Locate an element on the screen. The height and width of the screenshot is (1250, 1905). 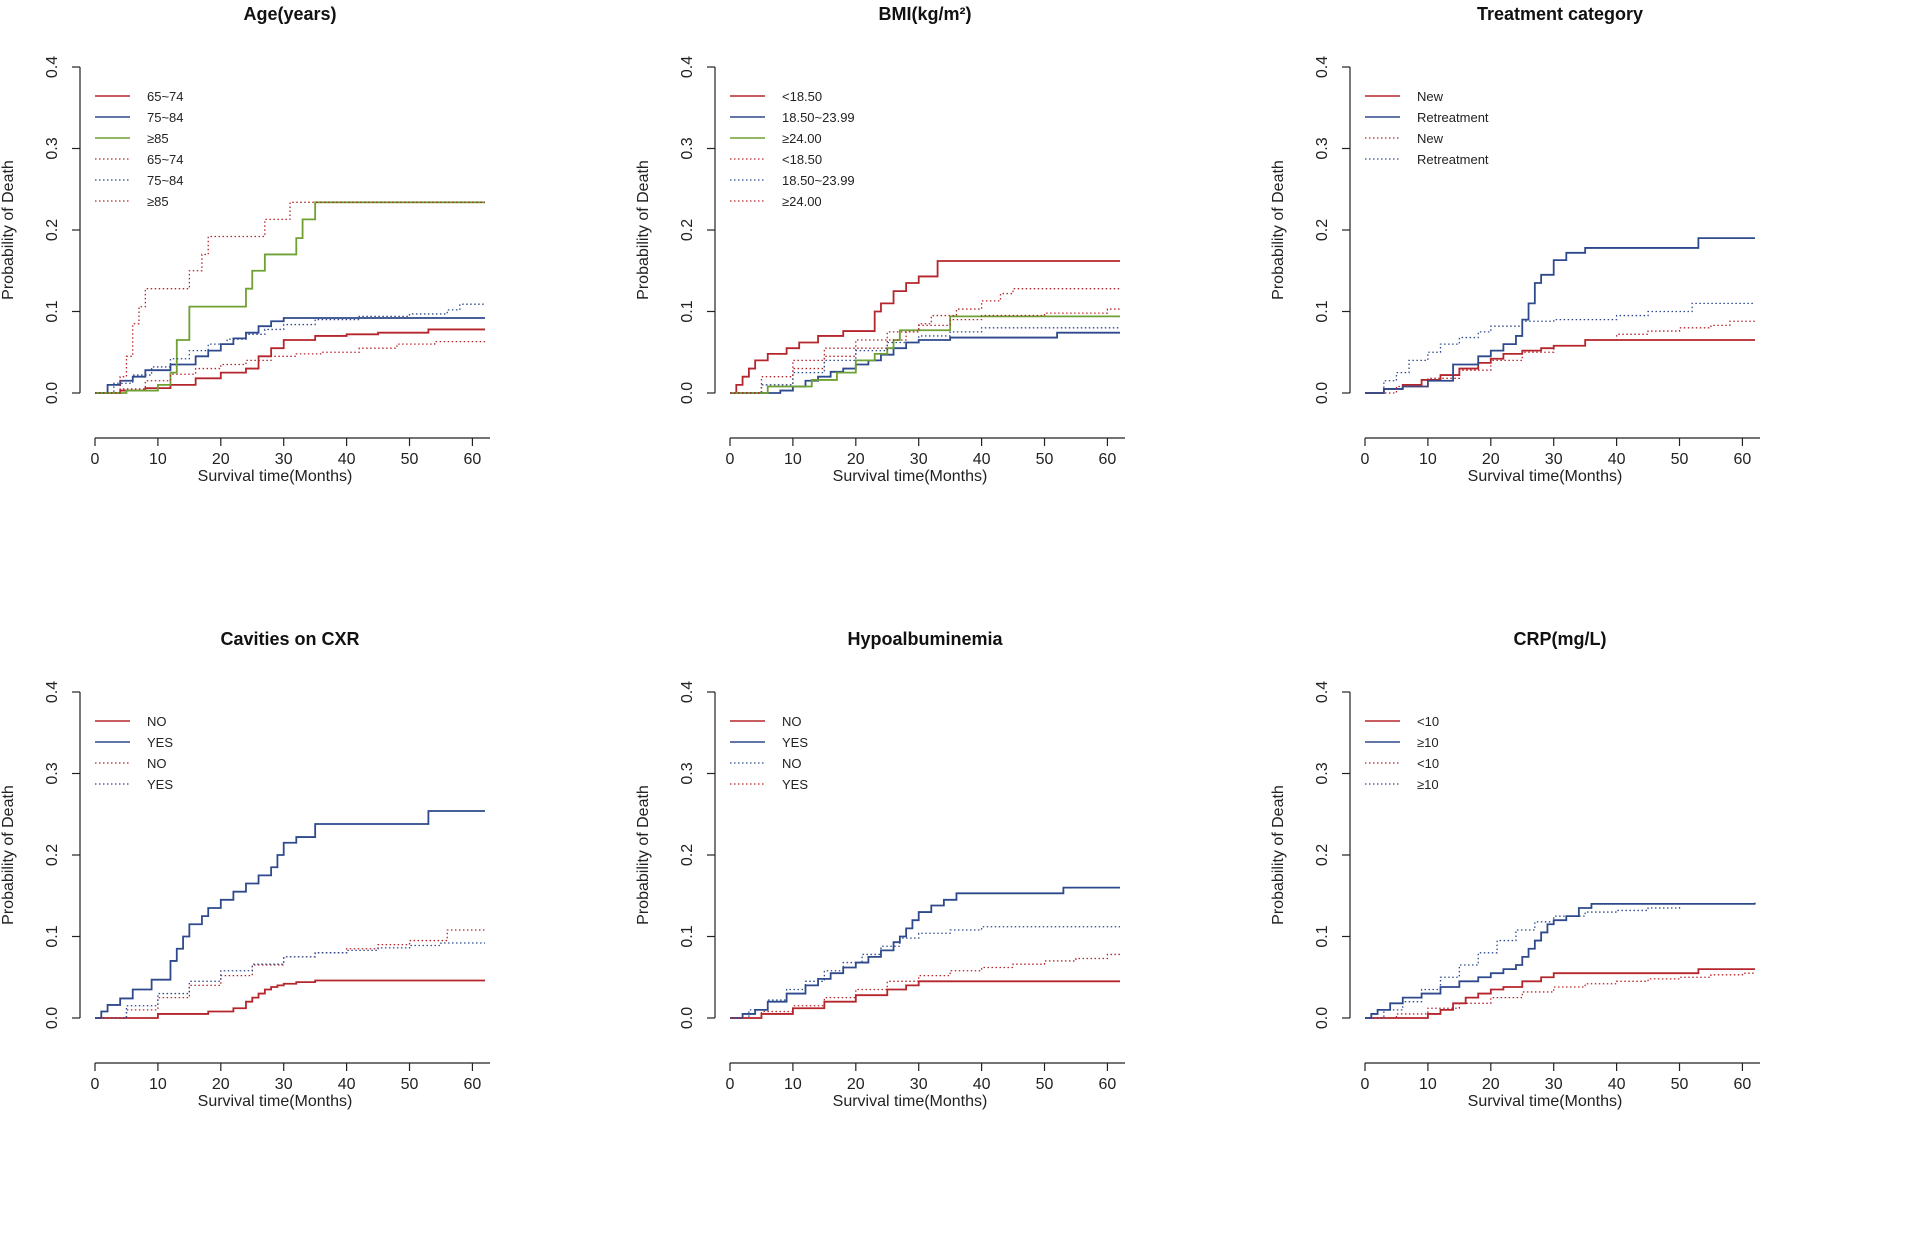
legend-label: Retreatment is located at coordinates (1453, 159).